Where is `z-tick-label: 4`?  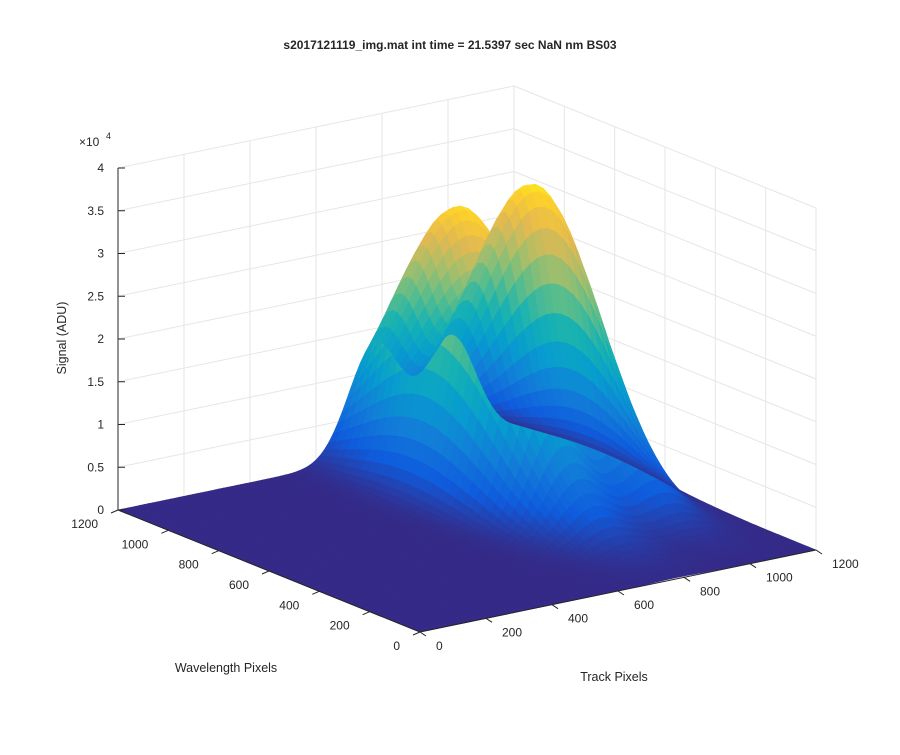
z-tick-label: 4 is located at coordinates (100, 168).